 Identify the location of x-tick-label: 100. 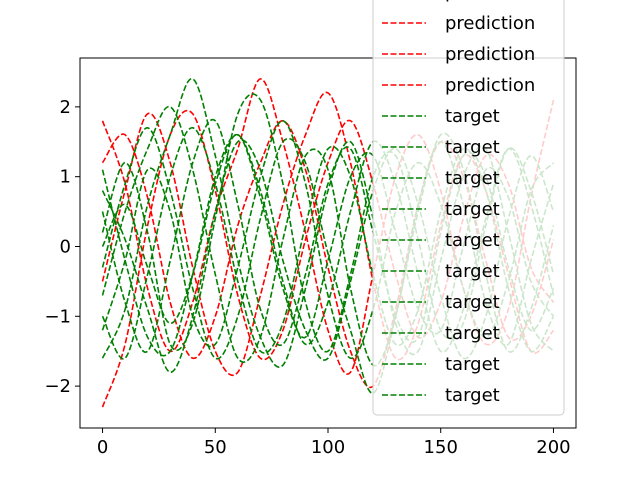
(328, 447).